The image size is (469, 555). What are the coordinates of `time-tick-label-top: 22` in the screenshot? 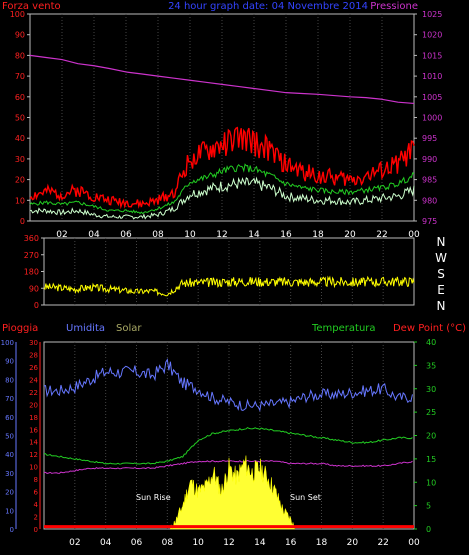 It's located at (381, 235).